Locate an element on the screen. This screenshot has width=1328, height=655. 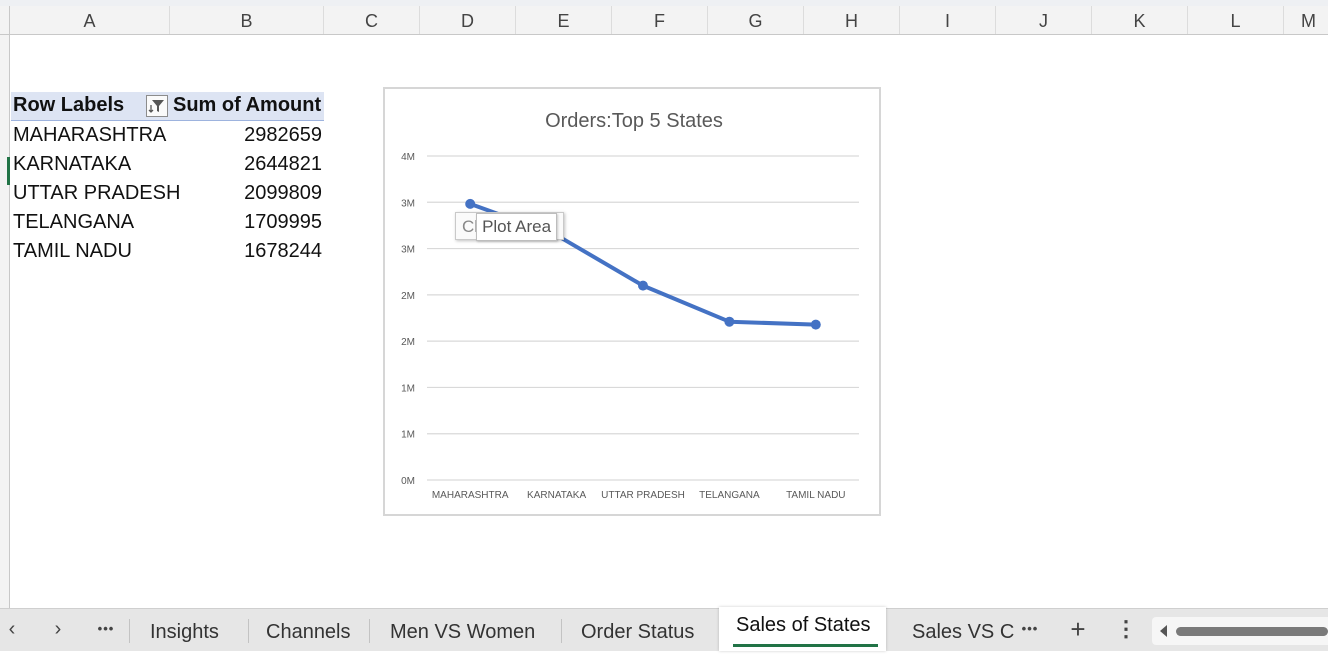
pivot-row-value: 1709995 is located at coordinates (283, 222).